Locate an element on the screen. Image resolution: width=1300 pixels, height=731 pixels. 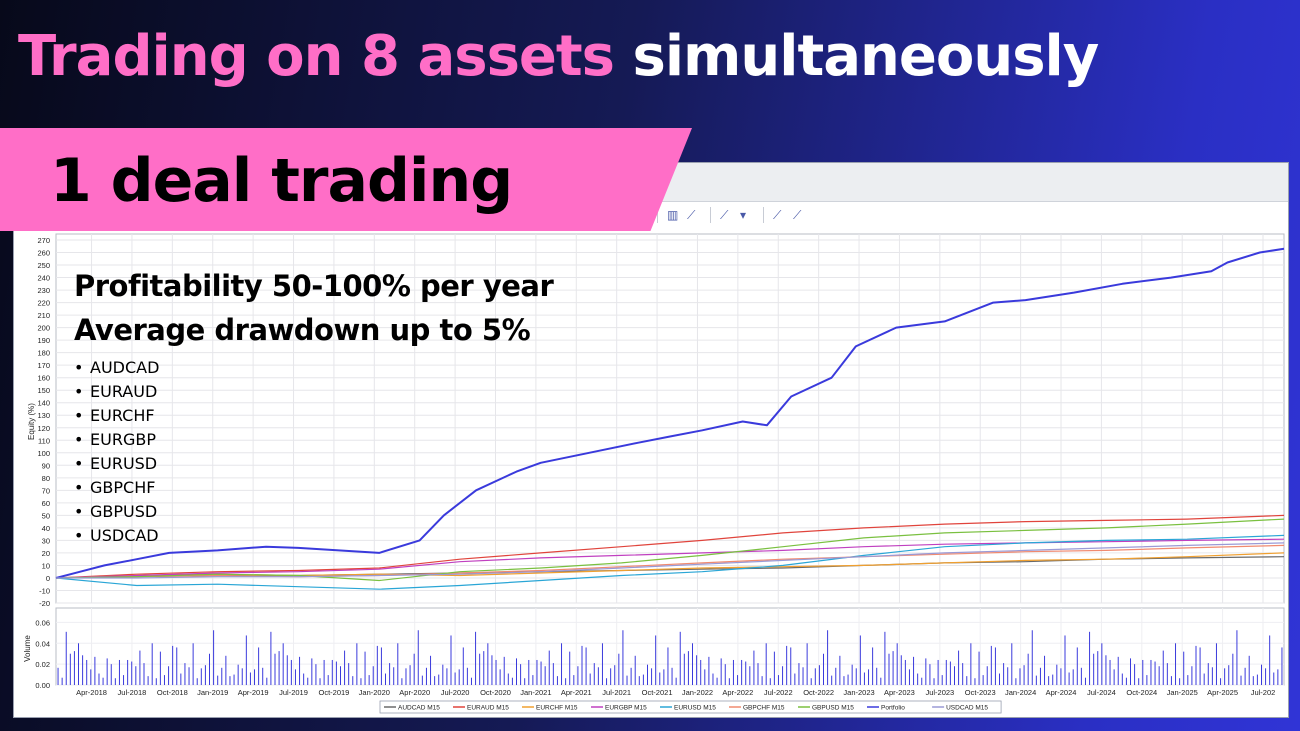
asset-item: • GBPCHF is located at coordinates (313, 488).